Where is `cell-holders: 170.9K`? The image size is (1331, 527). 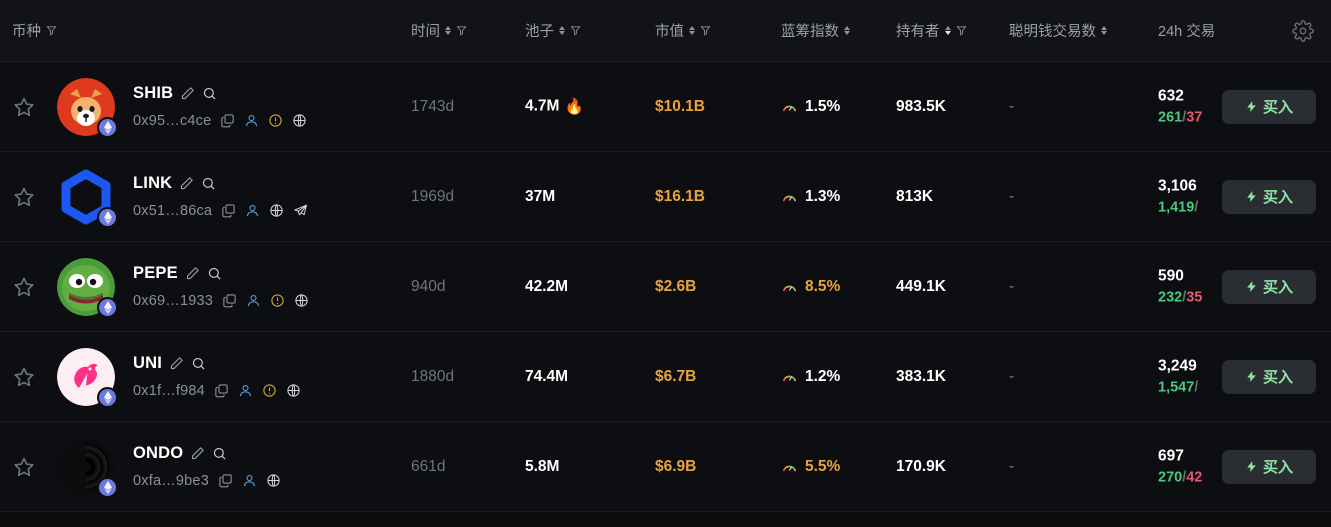
cell-holders: 170.9K is located at coordinates (921, 466).